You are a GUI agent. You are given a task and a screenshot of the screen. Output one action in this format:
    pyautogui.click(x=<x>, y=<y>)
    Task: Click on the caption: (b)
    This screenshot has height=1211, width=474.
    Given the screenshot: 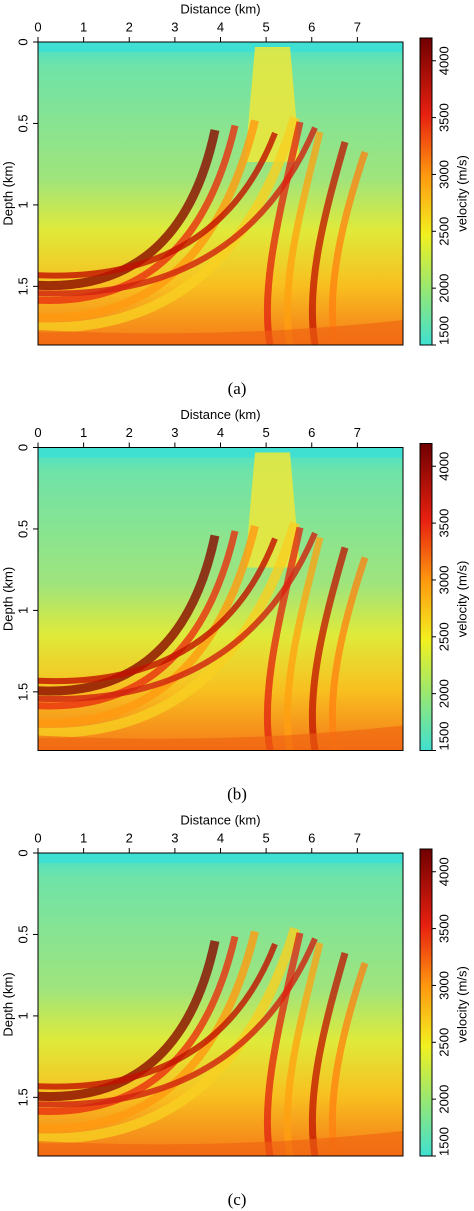 What is the action you would take?
    pyautogui.click(x=237, y=793)
    